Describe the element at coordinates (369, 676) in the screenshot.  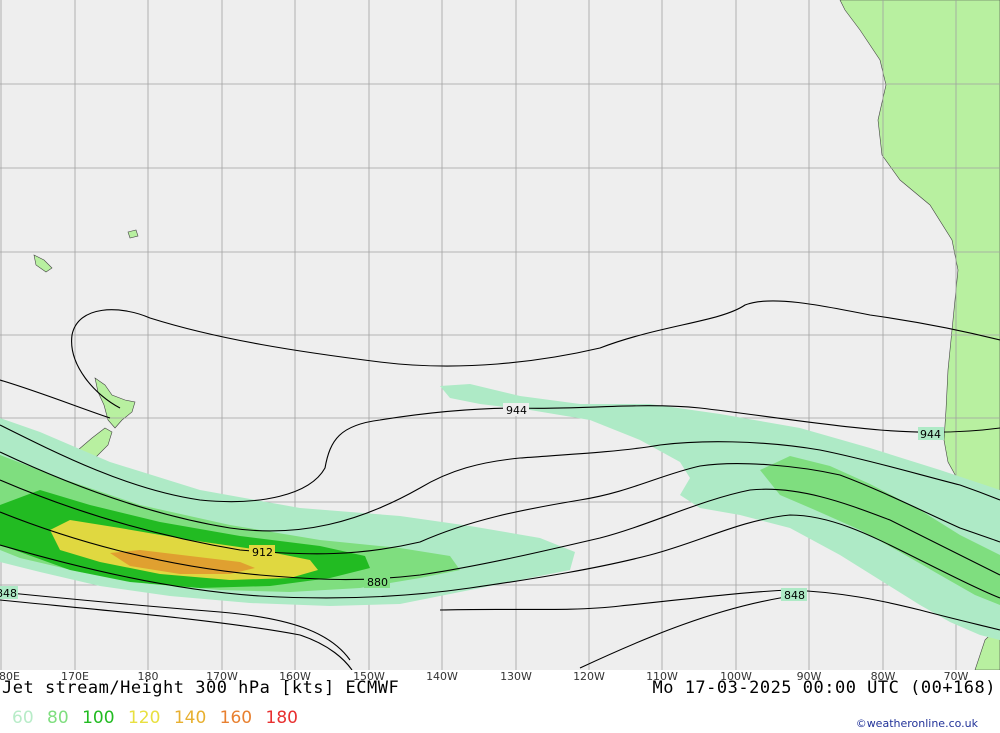
I see `lon-label: 150W` at that location.